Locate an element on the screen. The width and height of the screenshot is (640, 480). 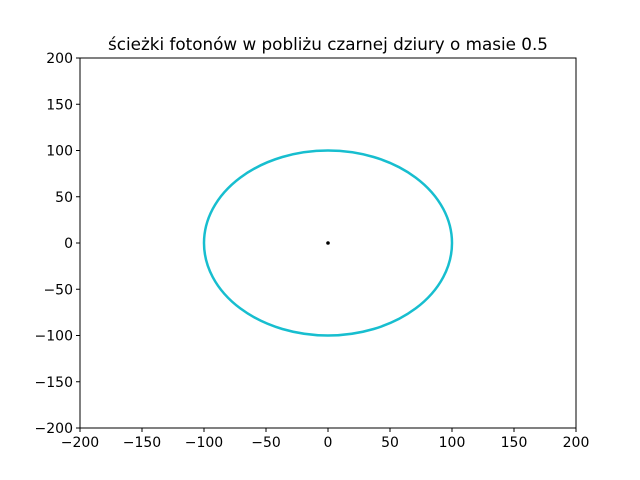
x-tick-label: −100 is located at coordinates (204, 443).